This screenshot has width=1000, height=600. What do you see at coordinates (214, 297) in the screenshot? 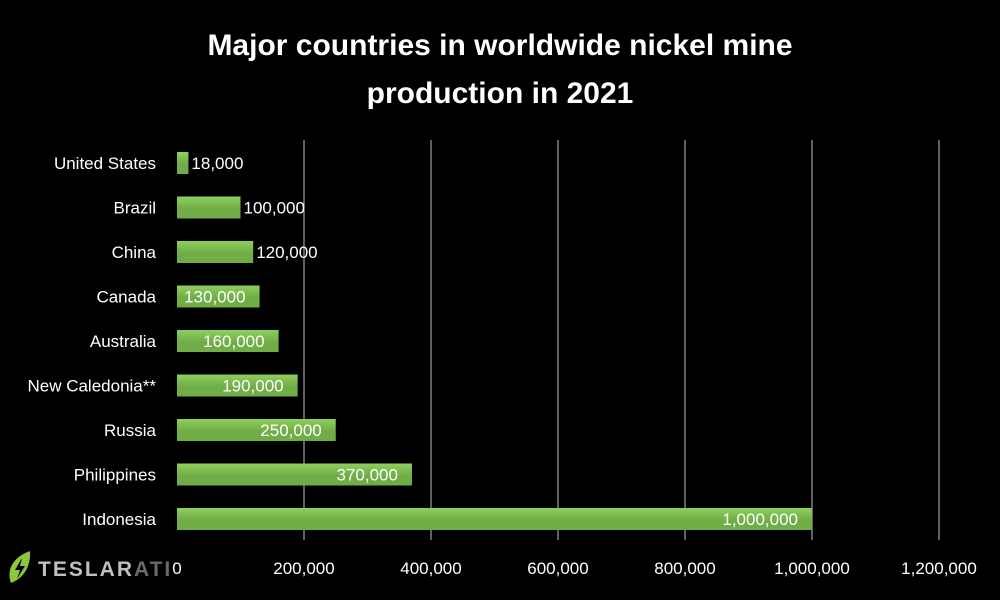
I see `data-label: 130,000` at bounding box center [214, 297].